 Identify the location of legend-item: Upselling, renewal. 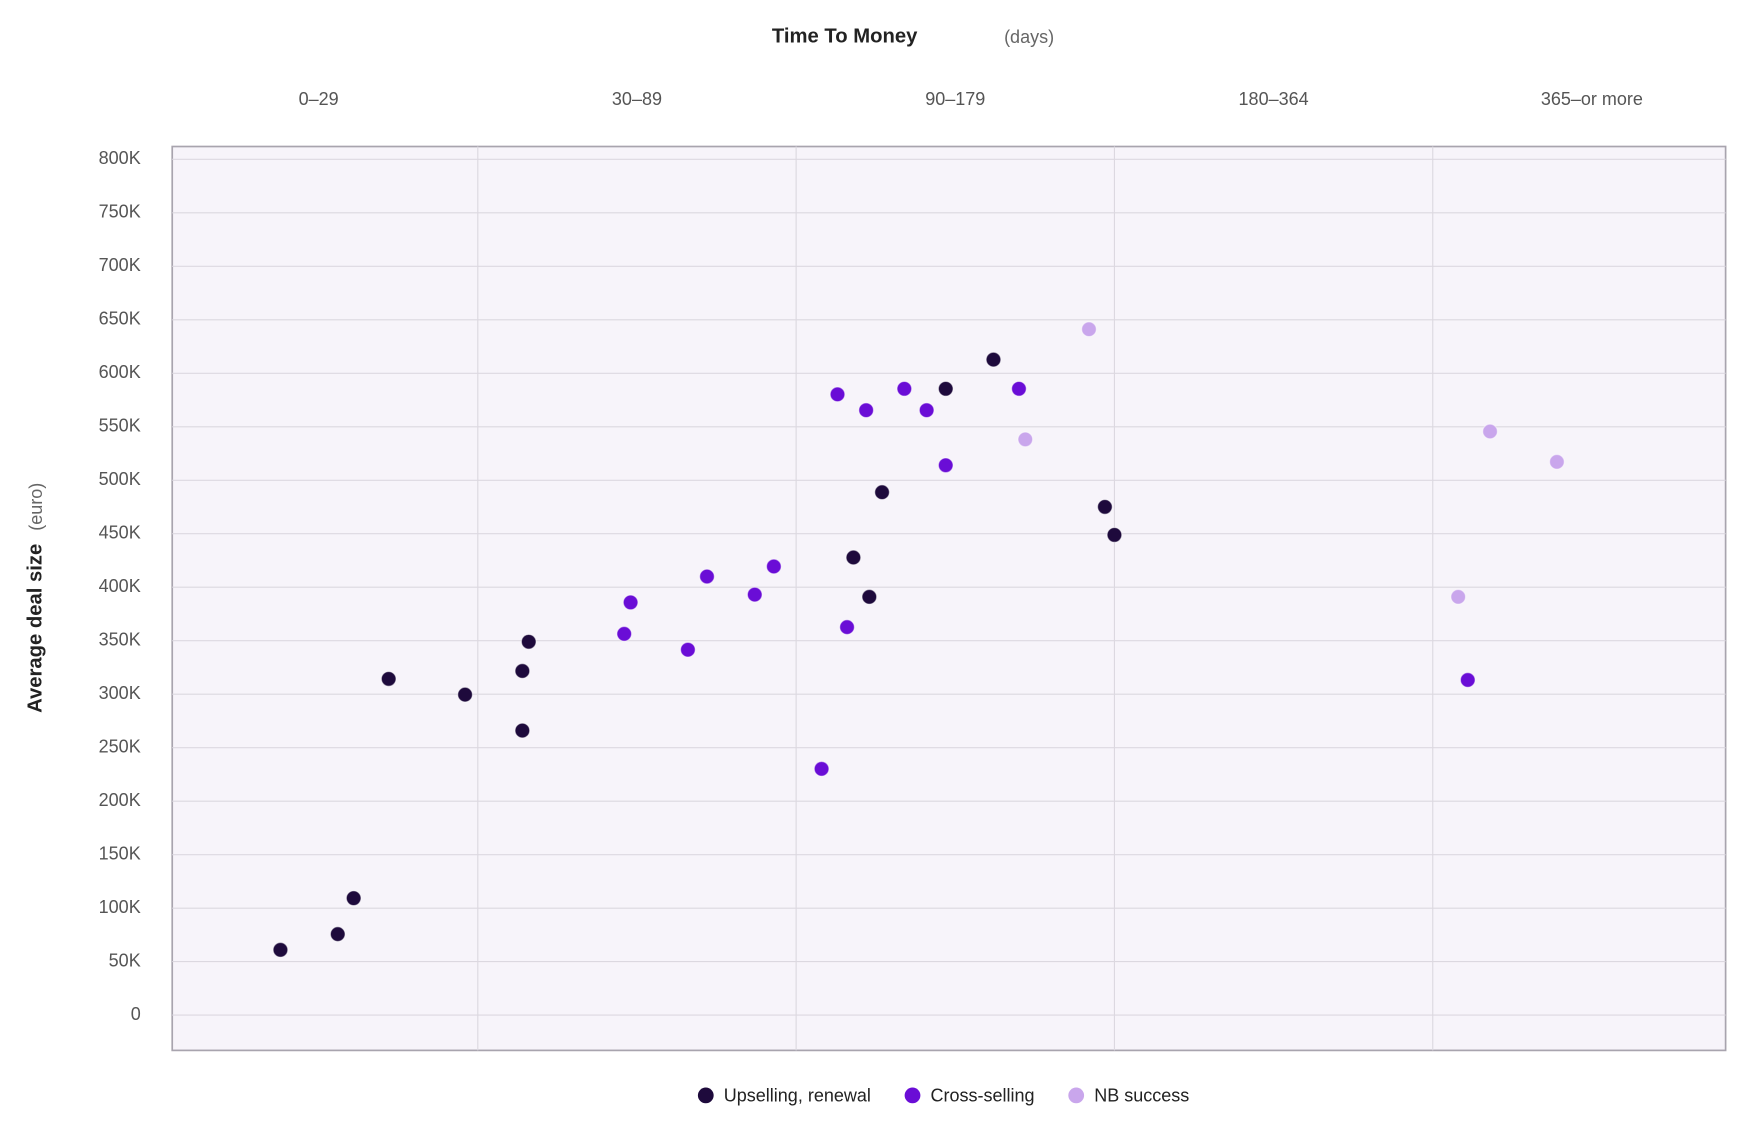
(784, 1095).